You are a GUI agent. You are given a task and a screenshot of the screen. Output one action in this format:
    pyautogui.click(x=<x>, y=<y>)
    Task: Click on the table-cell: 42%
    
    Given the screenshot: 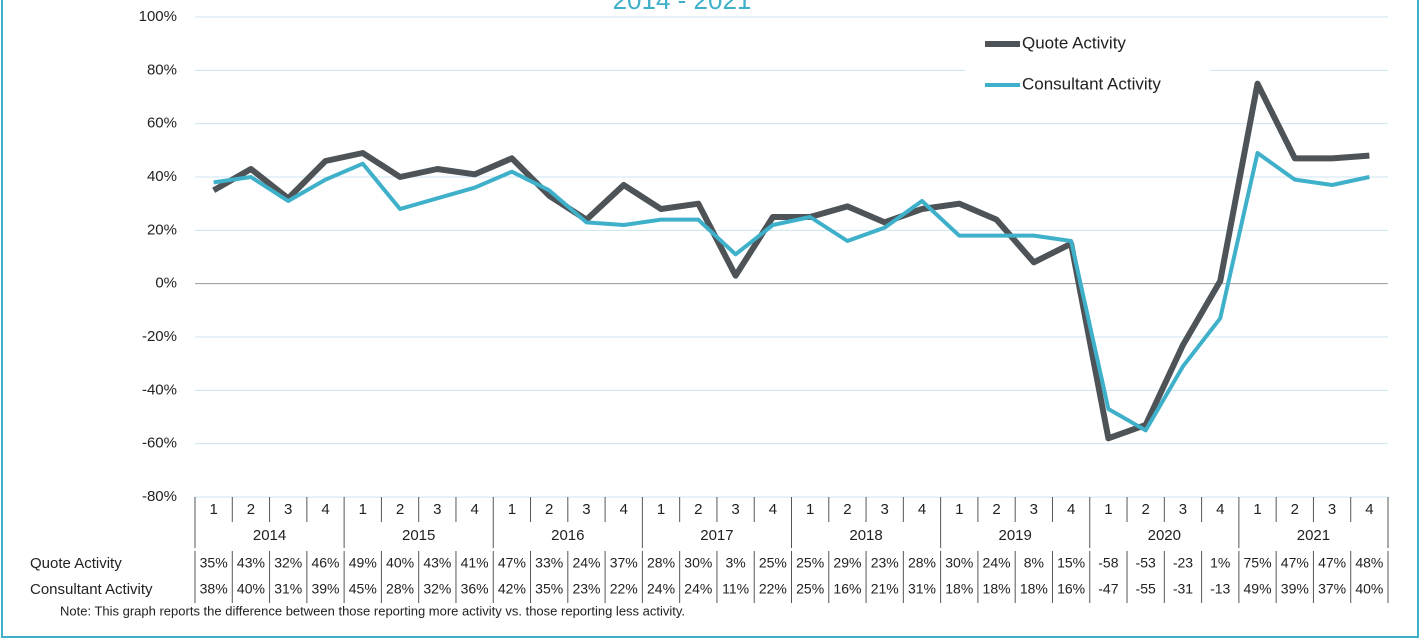 What is the action you would take?
    pyautogui.click(x=512, y=589)
    